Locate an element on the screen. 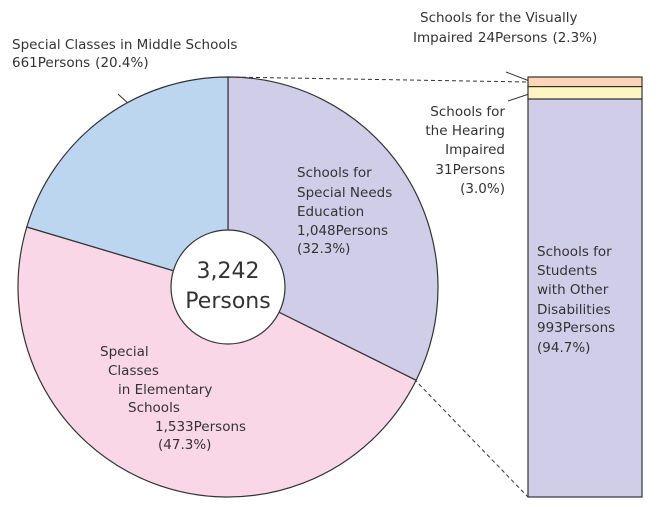 The width and height of the screenshot is (660, 507). segment-label: in Elementary is located at coordinates (165, 390).